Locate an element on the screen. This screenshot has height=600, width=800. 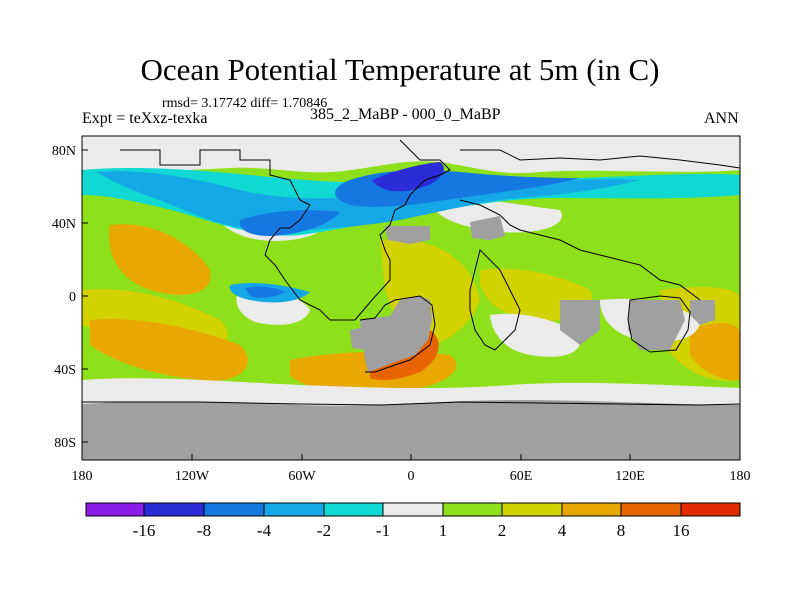
colorbar-label-8: 8 is located at coordinates (621, 530).